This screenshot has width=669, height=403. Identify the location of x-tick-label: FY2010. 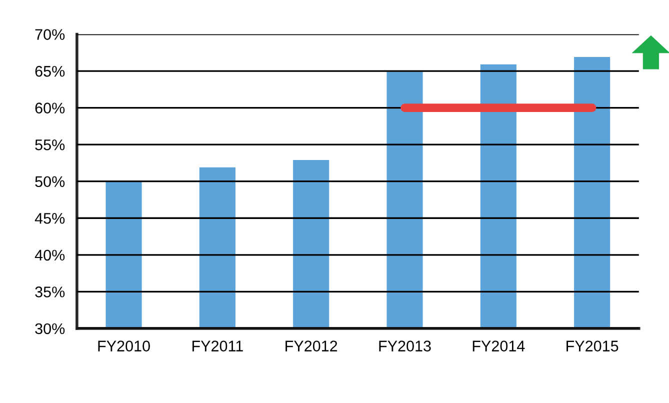
(124, 346).